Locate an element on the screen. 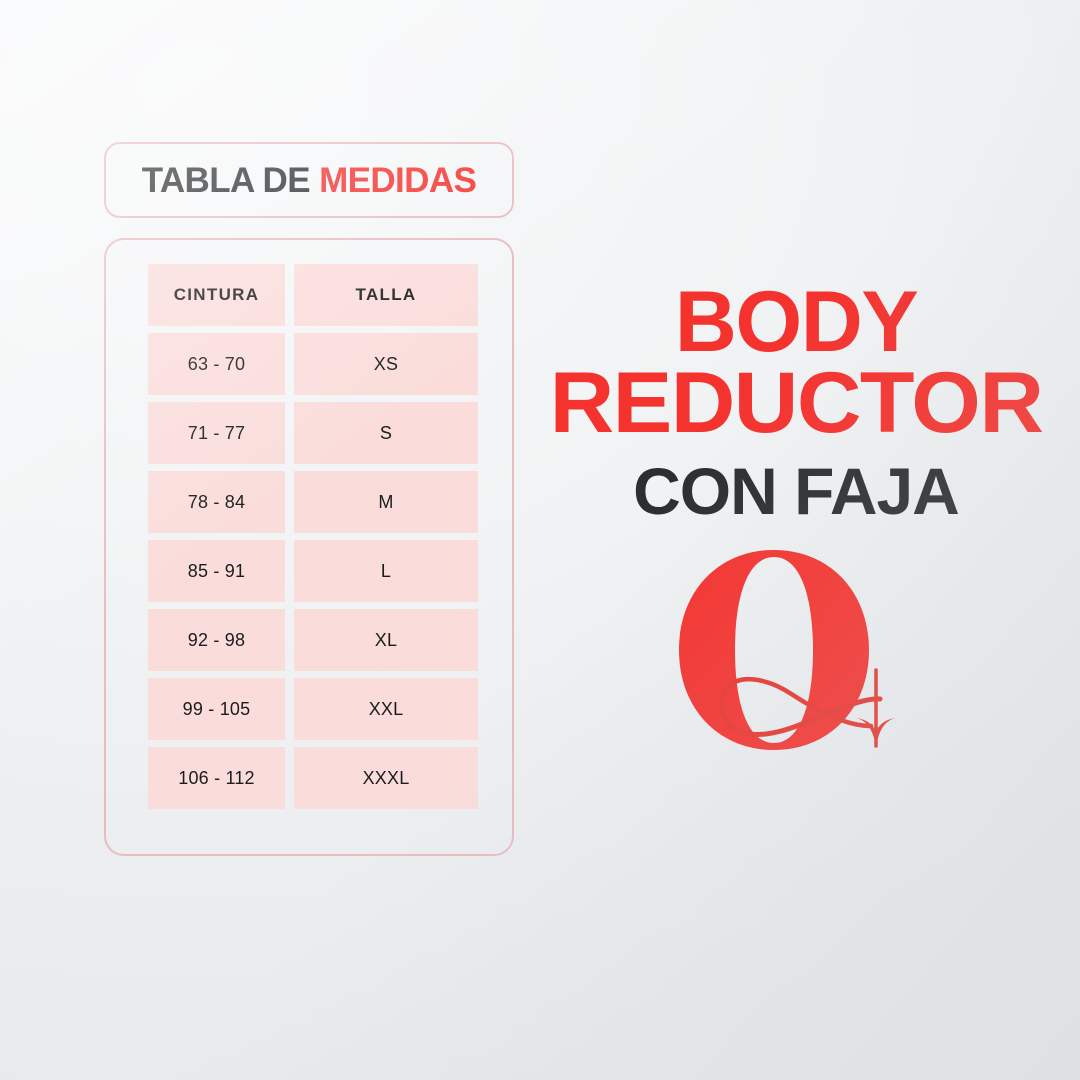 Image resolution: width=1080 pixels, height=1080 pixels. title-badge-text-red: MEDIDAS is located at coordinates (398, 180).